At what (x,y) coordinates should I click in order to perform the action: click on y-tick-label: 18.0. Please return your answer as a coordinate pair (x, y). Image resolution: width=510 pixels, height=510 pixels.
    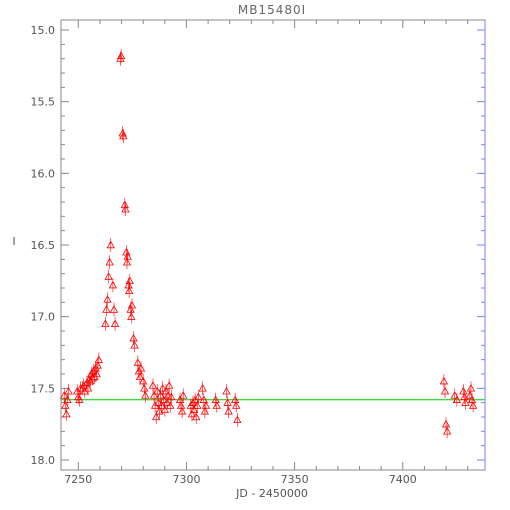
    Looking at the image, I should click on (43, 460).